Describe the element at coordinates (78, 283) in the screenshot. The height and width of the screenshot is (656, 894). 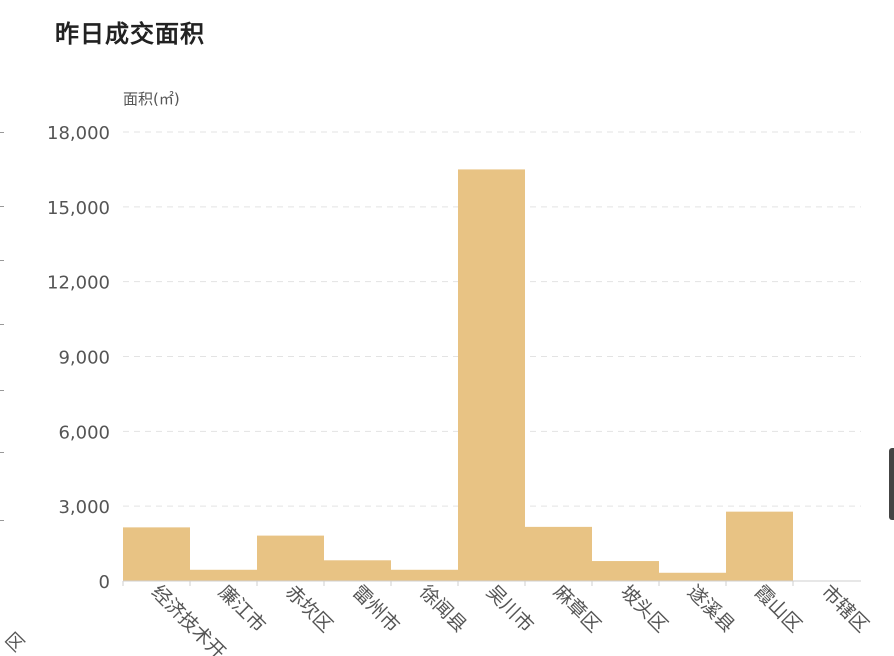
I see `y-tick-label: 12,000` at that location.